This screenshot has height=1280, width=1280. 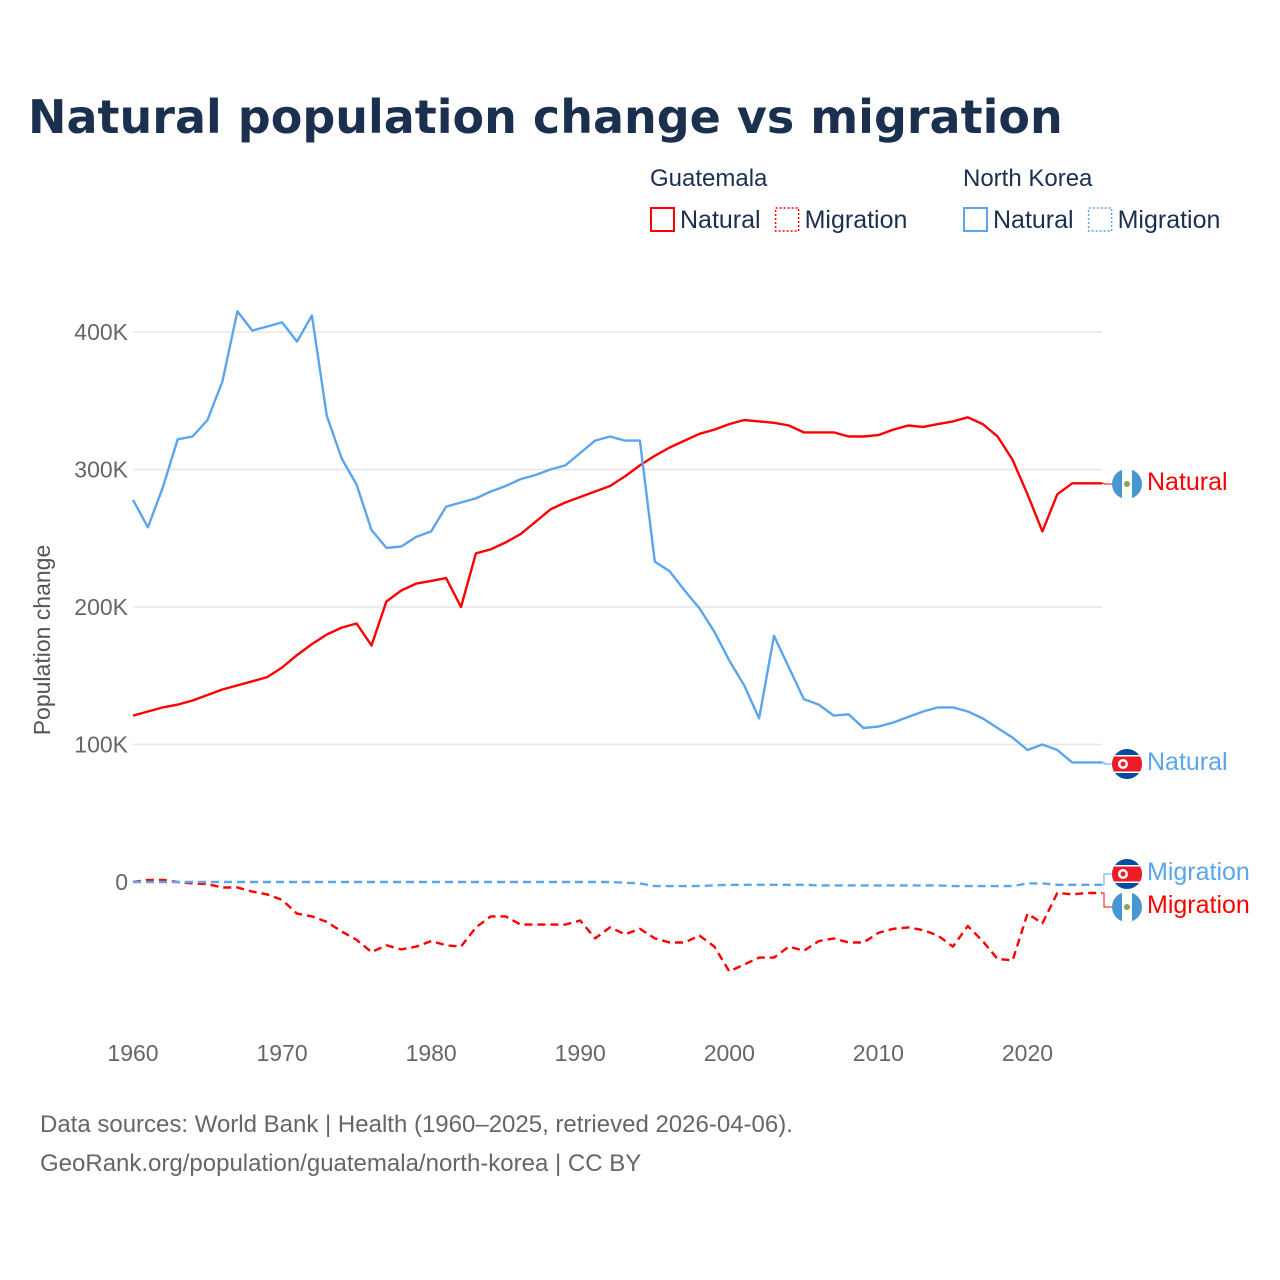 I want to click on y-axis-ticks: 0 100K 200K 300K 400K, so click(x=101, y=607).